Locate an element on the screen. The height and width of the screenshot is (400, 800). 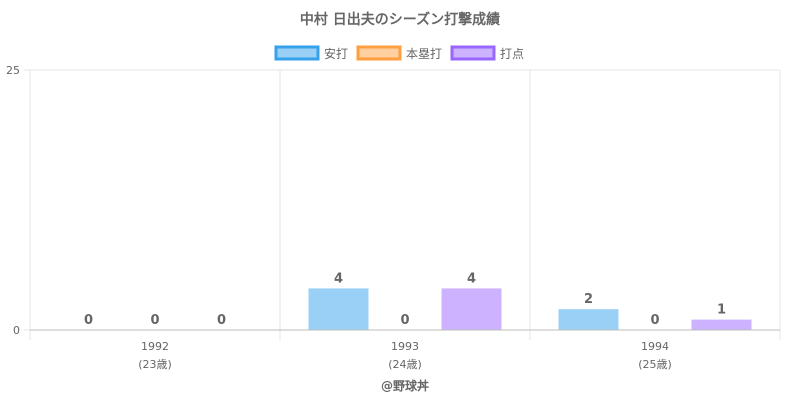
x-tick-label: 1993 is located at coordinates (405, 346).